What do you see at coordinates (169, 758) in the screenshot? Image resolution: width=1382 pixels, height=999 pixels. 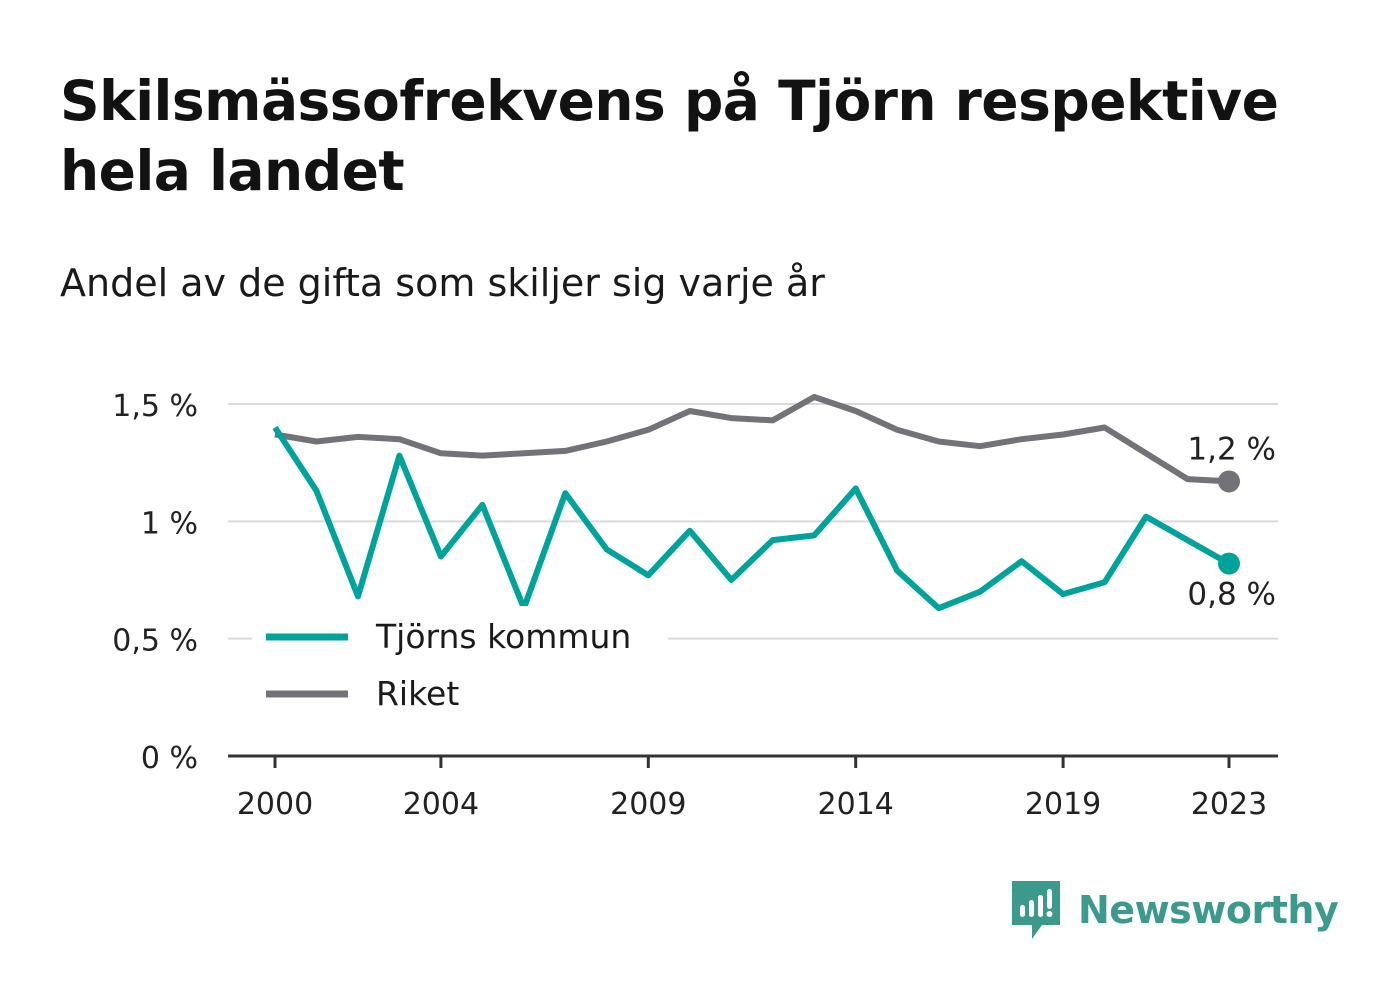 I see `y-tick-label: 0 %` at bounding box center [169, 758].